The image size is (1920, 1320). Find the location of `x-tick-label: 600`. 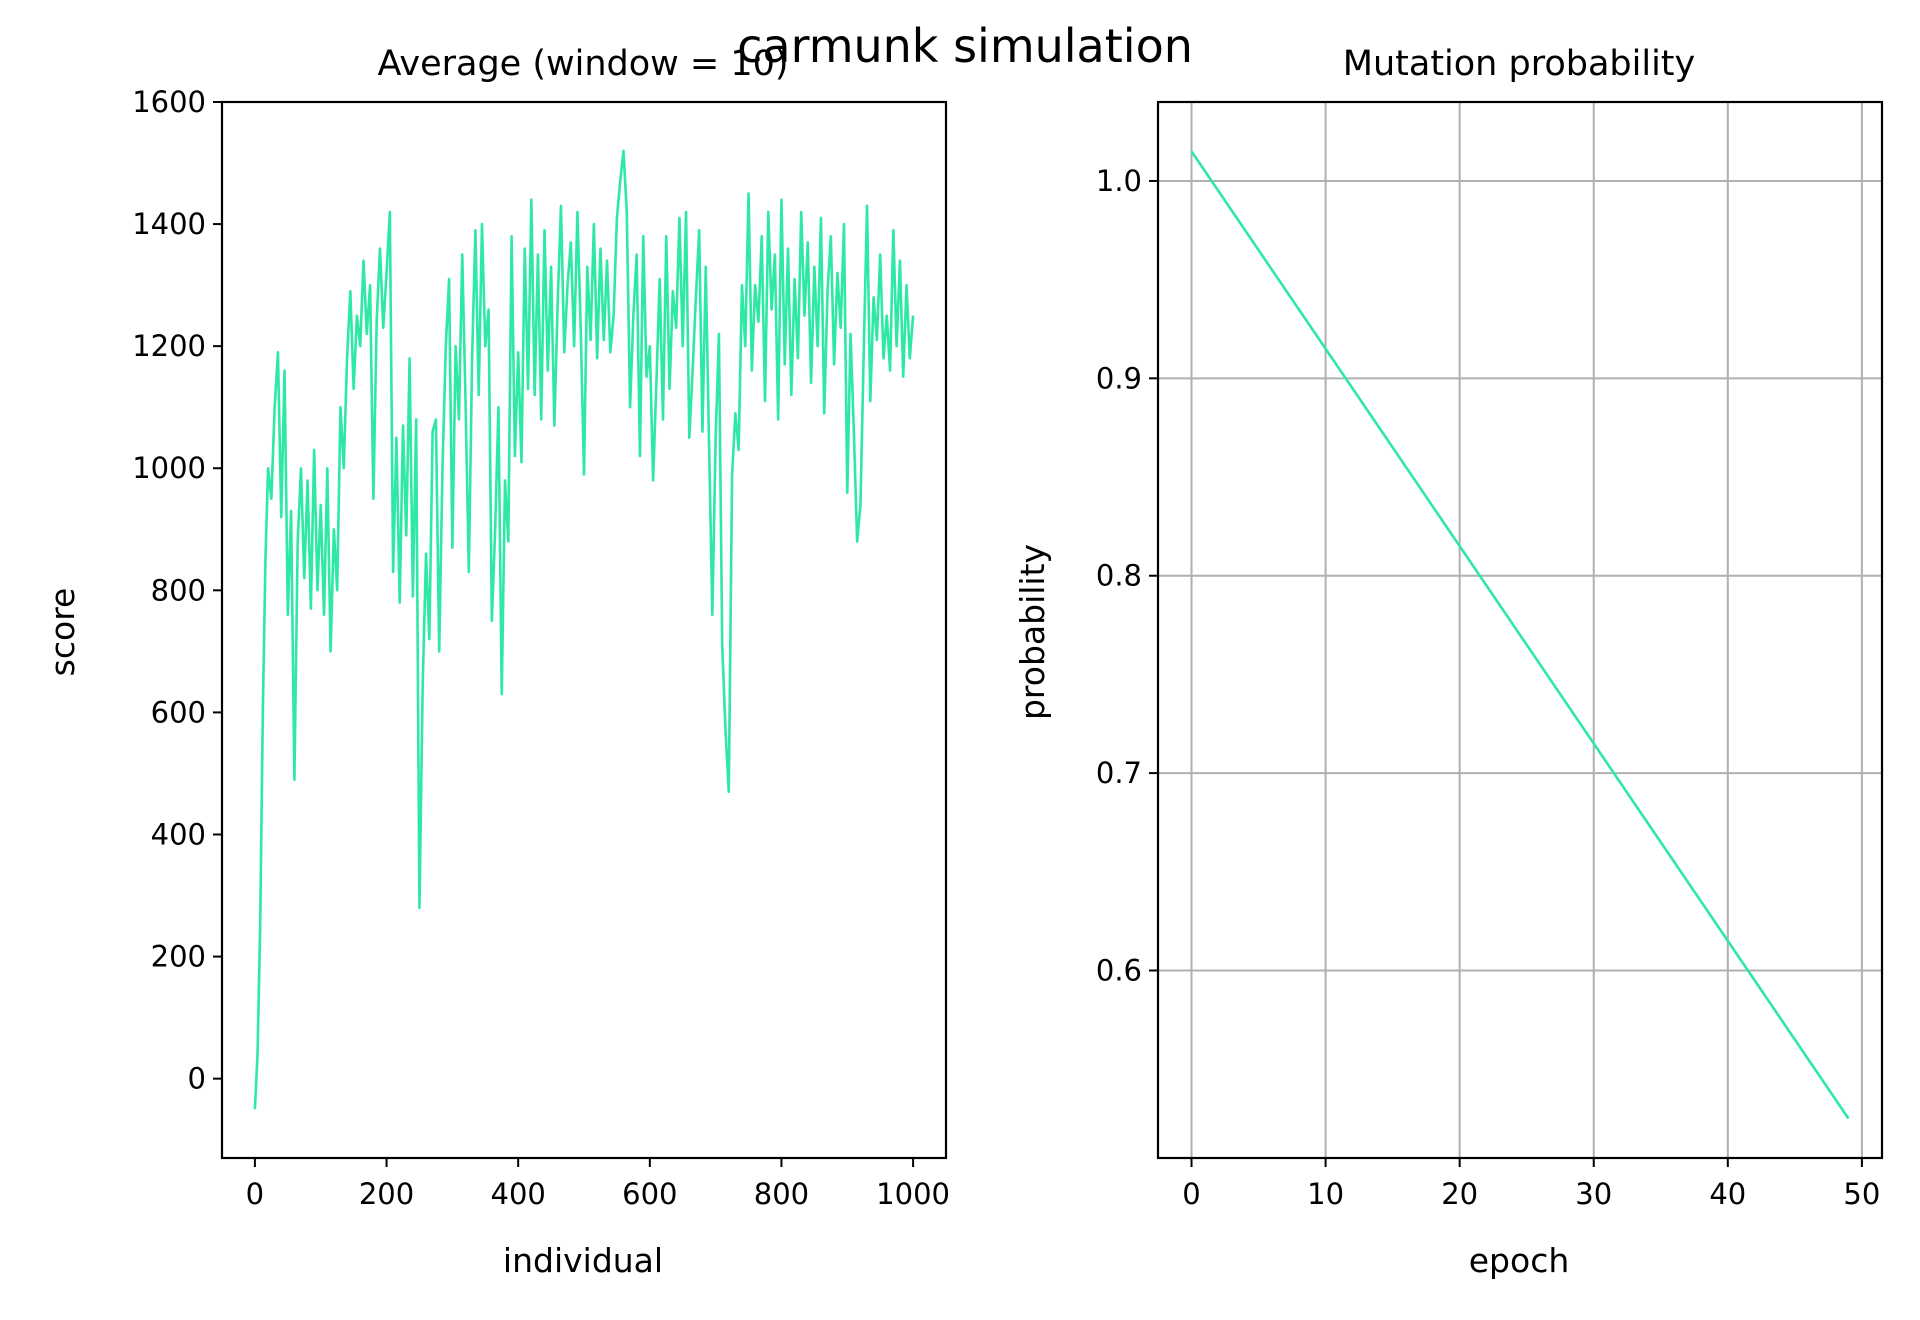

x-tick-label: 600 is located at coordinates (649, 1194).